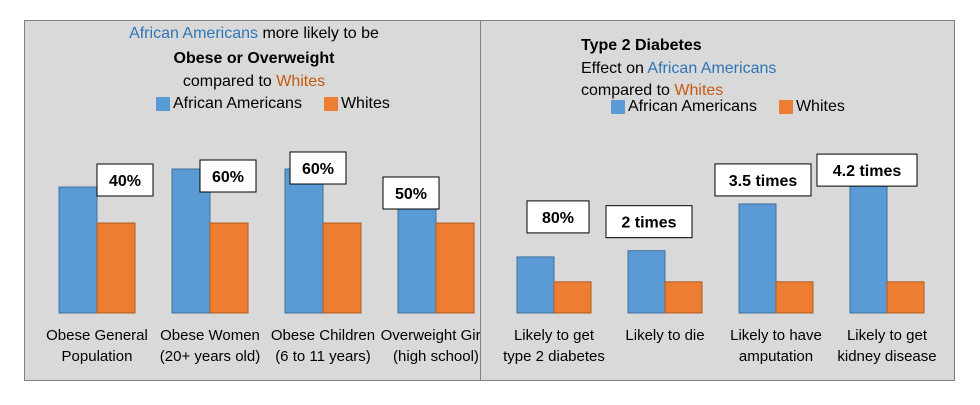 The height and width of the screenshot is (405, 980). I want to click on chart-title-line1: Type 2 Diabetes, so click(641, 45).